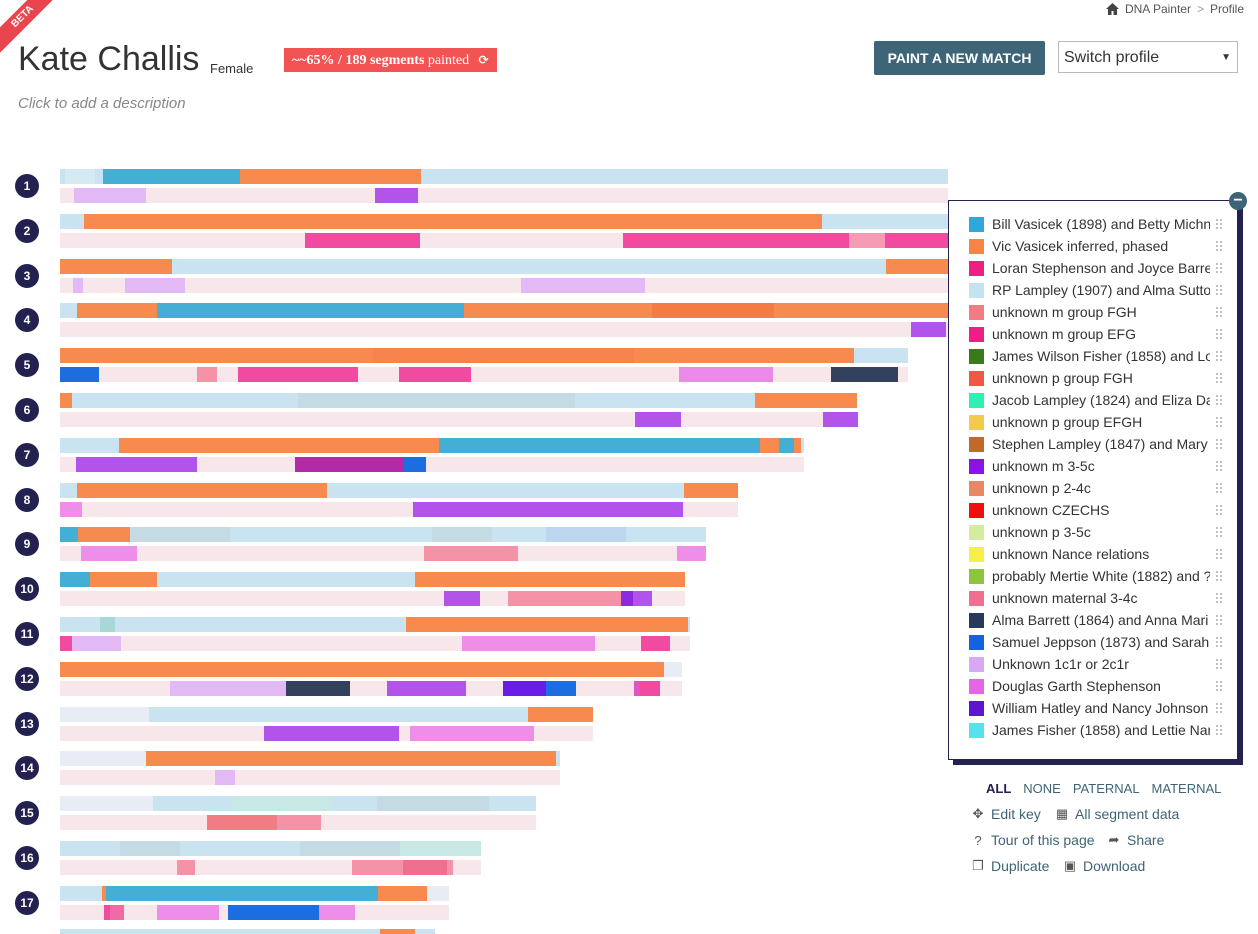  Describe the element at coordinates (1100, 422) in the screenshot. I see `legend-item: unknown p group EFGH` at that location.